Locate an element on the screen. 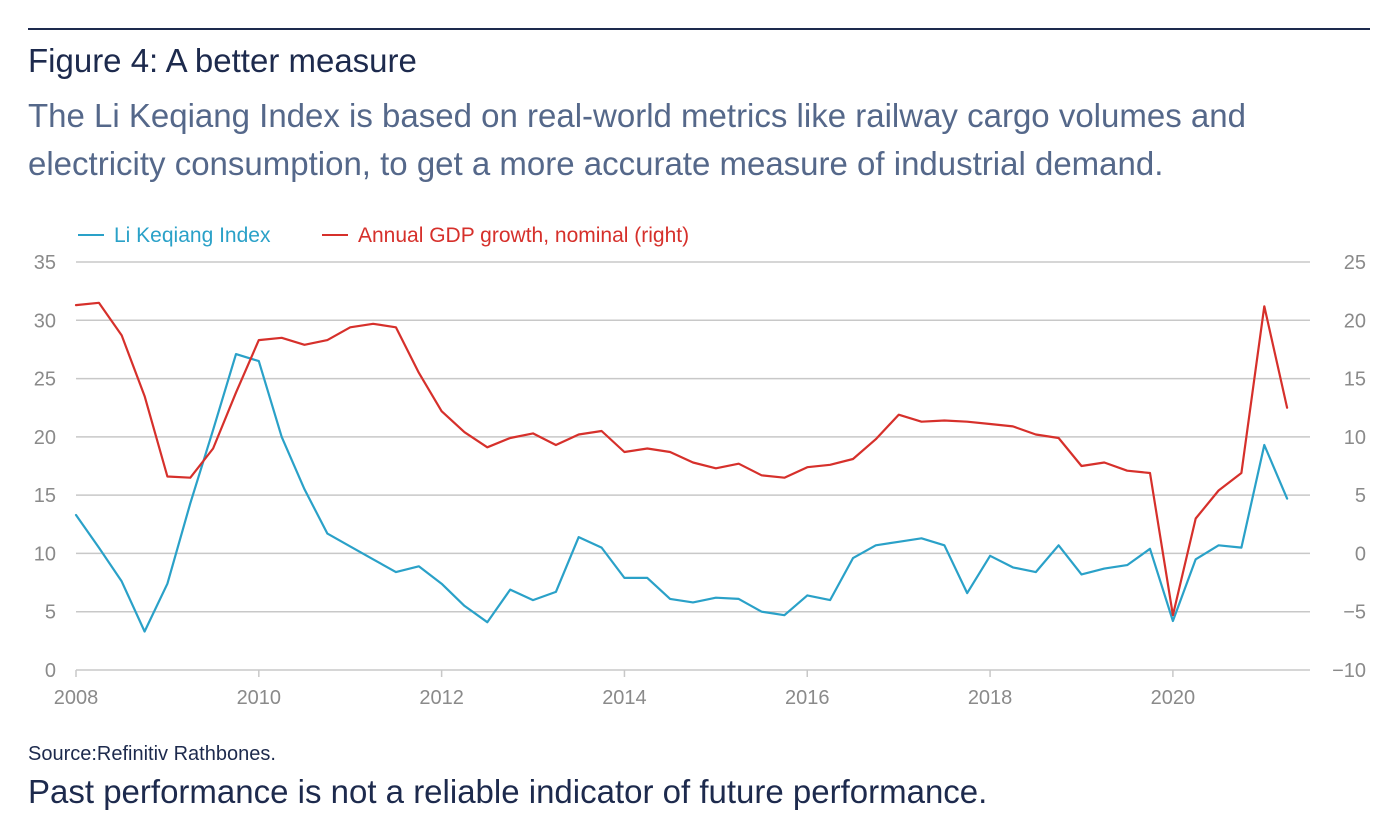 The width and height of the screenshot is (1400, 834). figure-title: Figure 4: A better measure is located at coordinates (222, 60).